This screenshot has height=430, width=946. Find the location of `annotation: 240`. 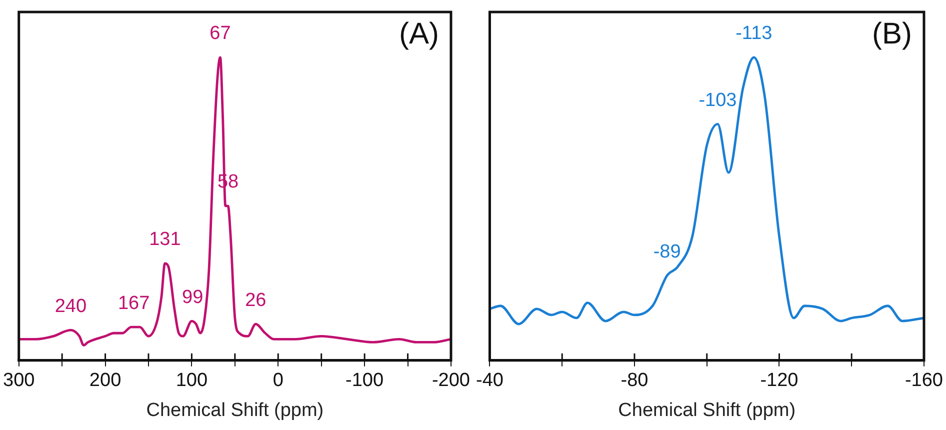

annotation: 240 is located at coordinates (70, 306).